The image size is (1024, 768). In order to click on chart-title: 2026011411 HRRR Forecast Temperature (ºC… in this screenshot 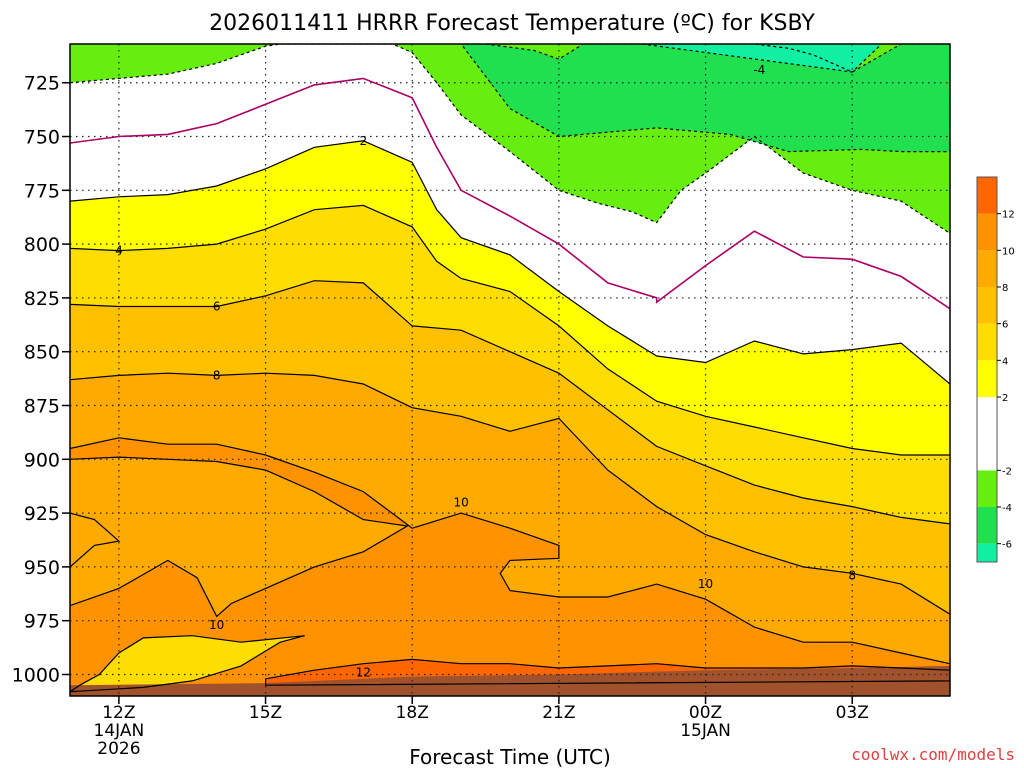, I will do `click(512, 23)`.